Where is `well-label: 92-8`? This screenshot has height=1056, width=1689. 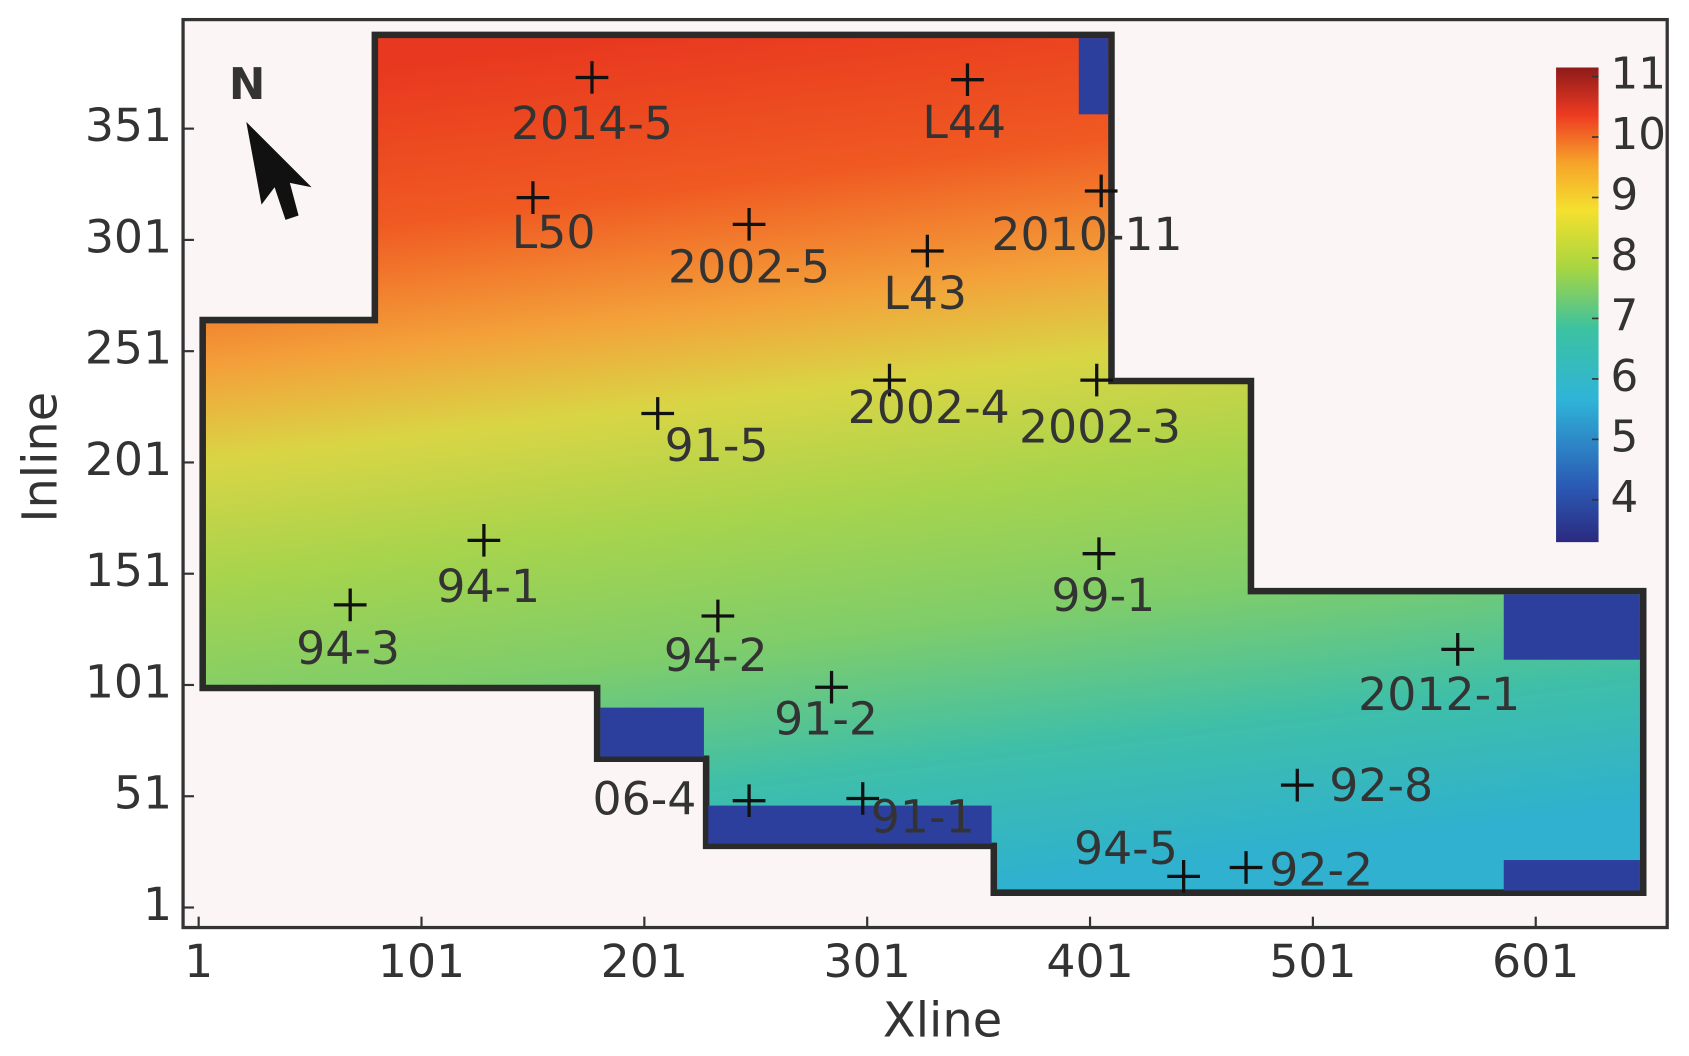 well-label: 92-8 is located at coordinates (1381, 785).